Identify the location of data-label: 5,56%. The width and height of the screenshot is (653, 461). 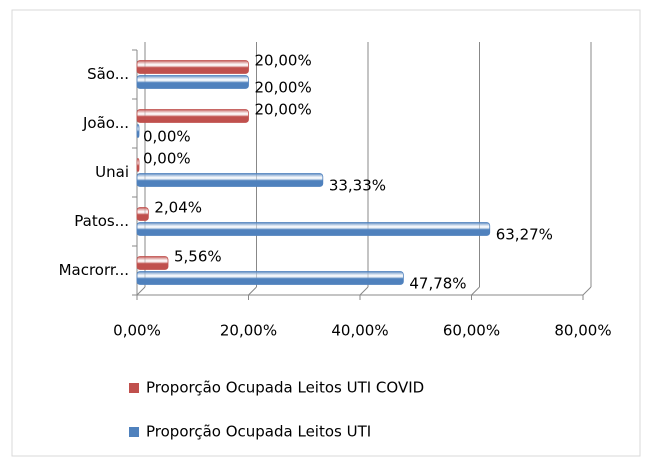
(198, 257).